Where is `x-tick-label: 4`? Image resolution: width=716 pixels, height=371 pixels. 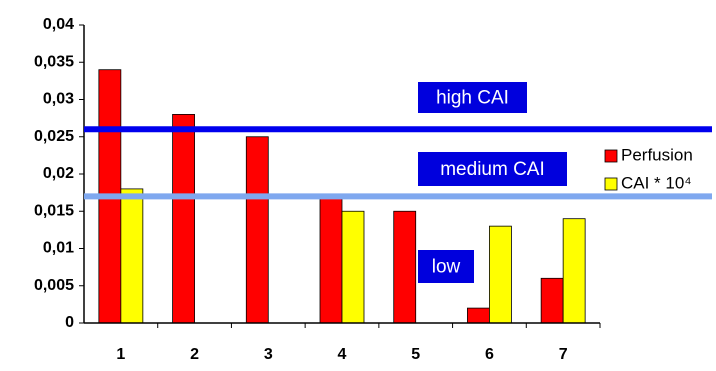
x-tick-label: 4 is located at coordinates (342, 354).